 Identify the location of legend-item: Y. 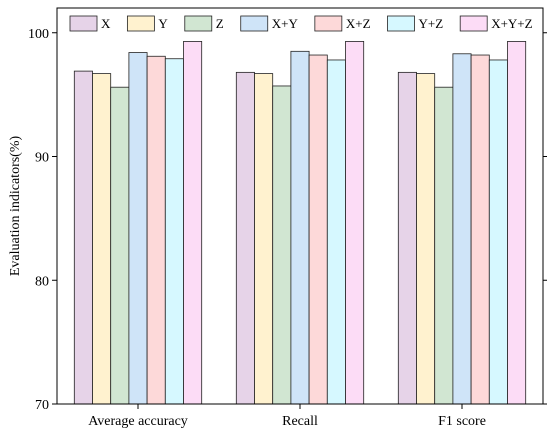
(147, 23).